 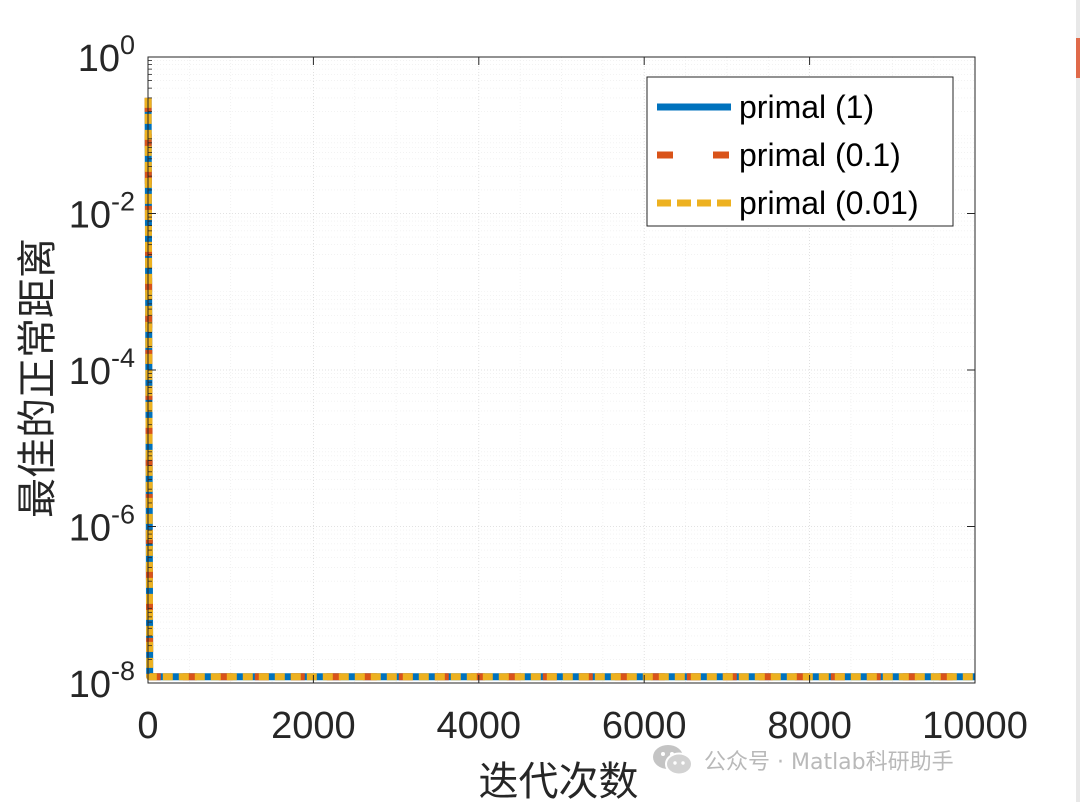 I want to click on legend-label: primal (0.01), so click(x=829, y=203).